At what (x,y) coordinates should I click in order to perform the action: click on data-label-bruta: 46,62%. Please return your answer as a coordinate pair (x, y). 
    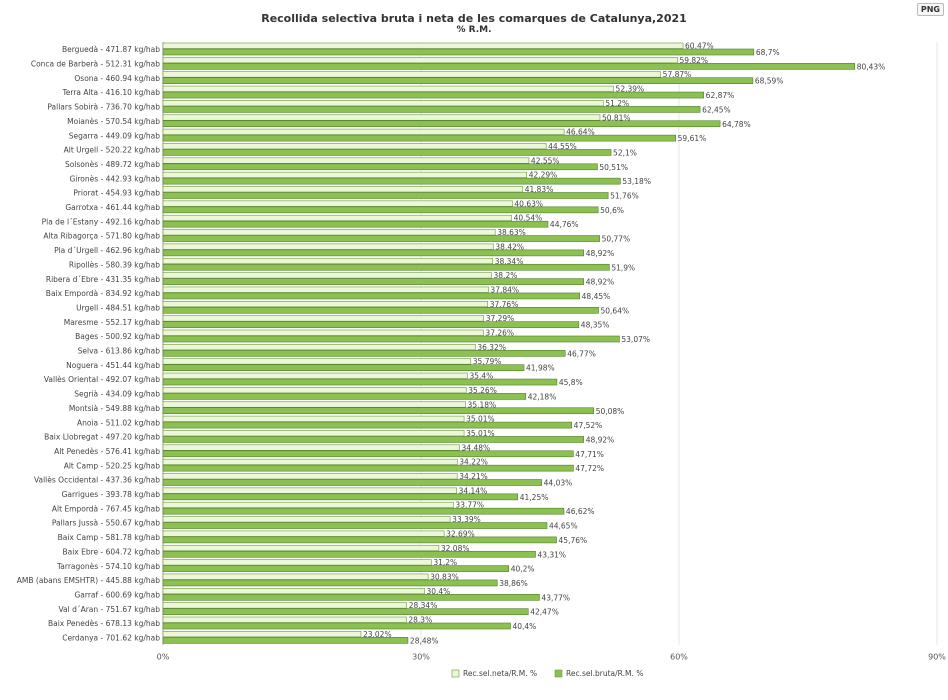
    Looking at the image, I should click on (580, 511).